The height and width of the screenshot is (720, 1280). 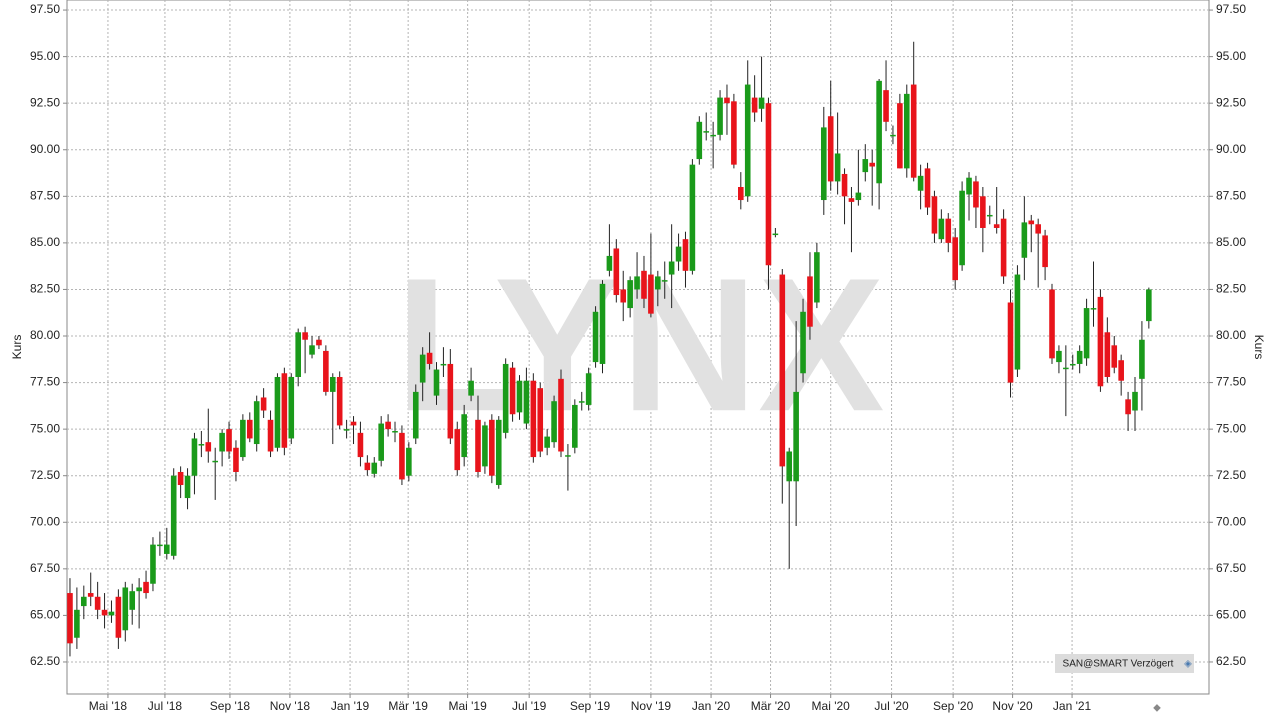 What do you see at coordinates (1118, 664) in the screenshot?
I see `source-label: SAN@SMART Verzögert` at bounding box center [1118, 664].